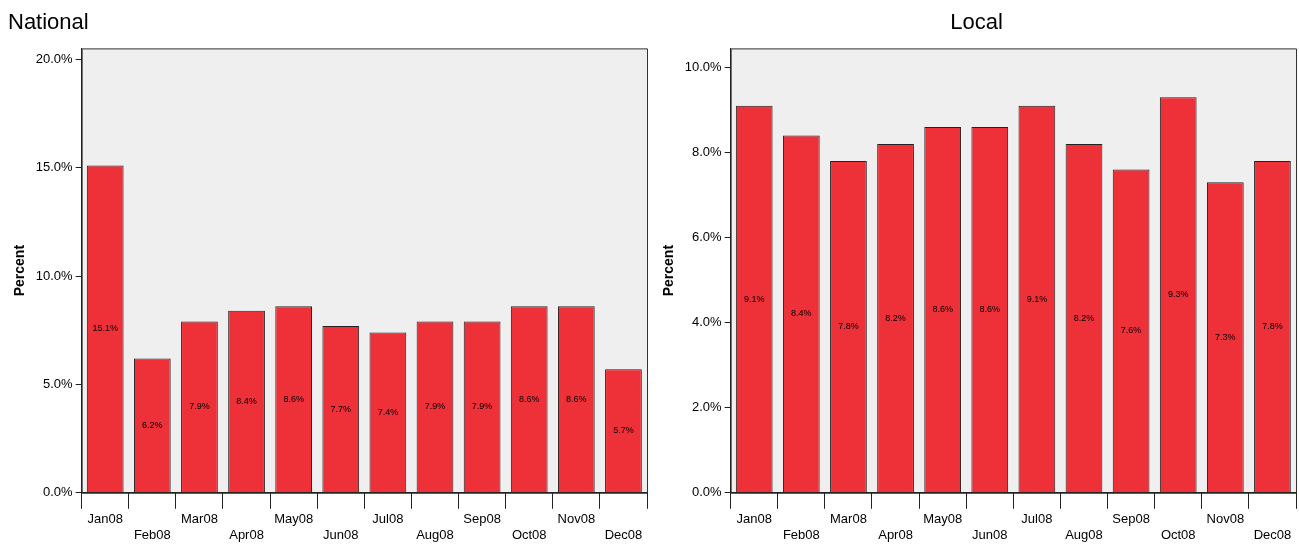  What do you see at coordinates (152, 424) in the screenshot?
I see `data-label: 6.2%` at bounding box center [152, 424].